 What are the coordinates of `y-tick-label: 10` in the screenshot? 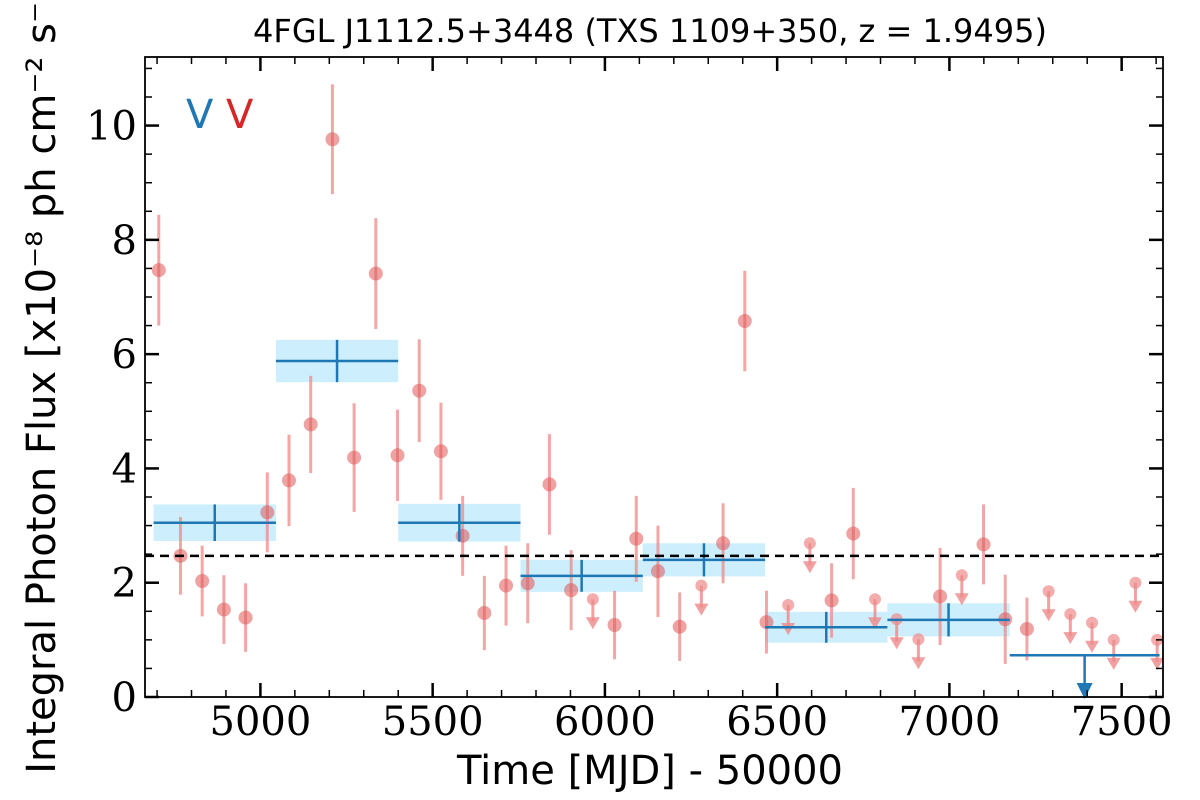 It's located at (111, 127).